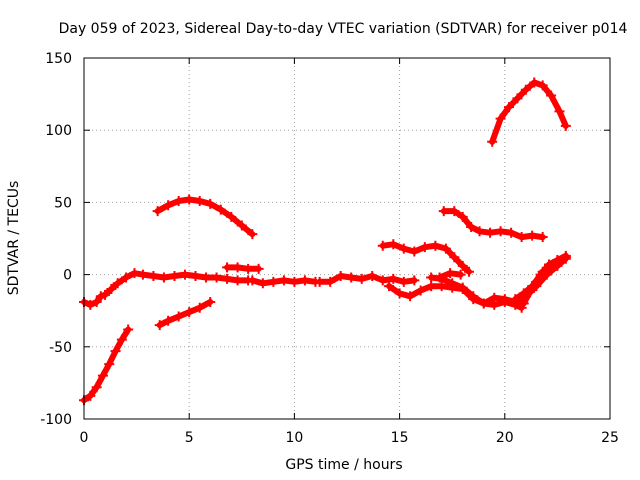 Image resolution: width=640 pixels, height=480 pixels. What do you see at coordinates (400, 438) in the screenshot?
I see `x-tick-label: 15` at bounding box center [400, 438].